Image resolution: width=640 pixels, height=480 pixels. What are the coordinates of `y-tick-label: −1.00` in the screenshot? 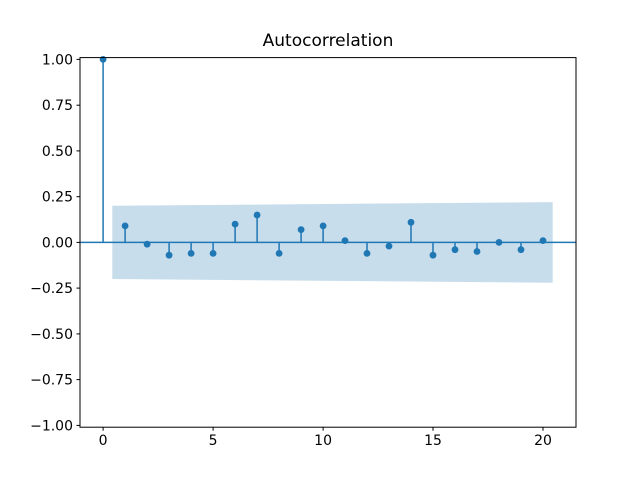 It's located at (51, 426).